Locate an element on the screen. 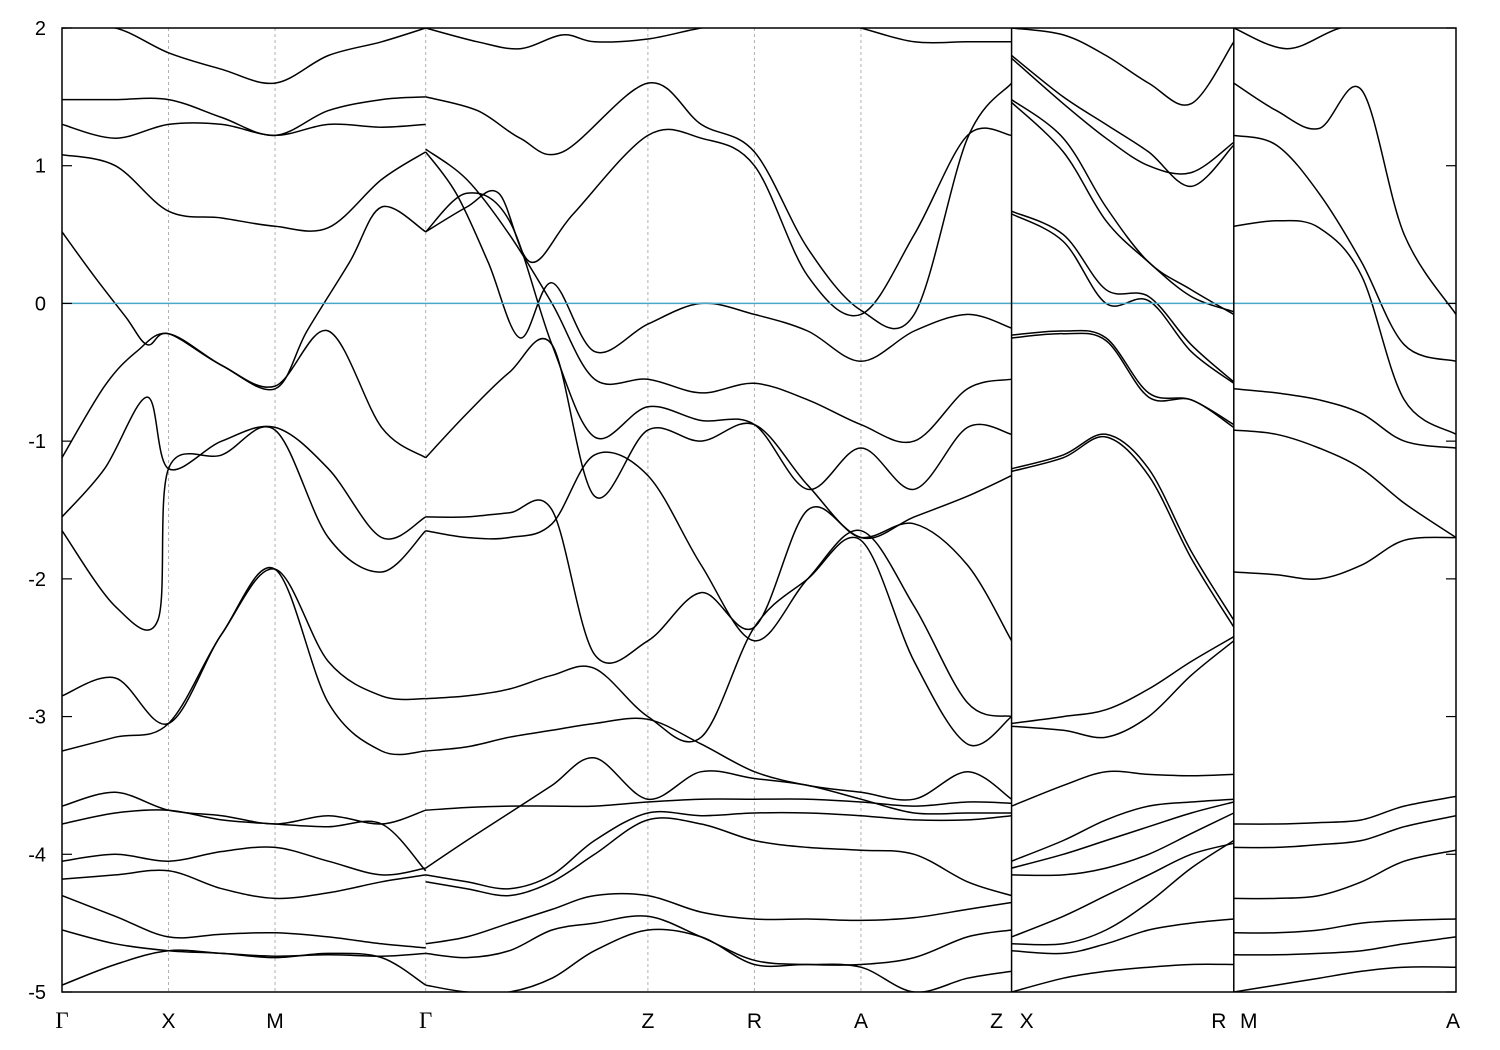 Image resolution: width=1500 pixels, height=1050 pixels. y-tick-label: 1 is located at coordinates (40, 167).